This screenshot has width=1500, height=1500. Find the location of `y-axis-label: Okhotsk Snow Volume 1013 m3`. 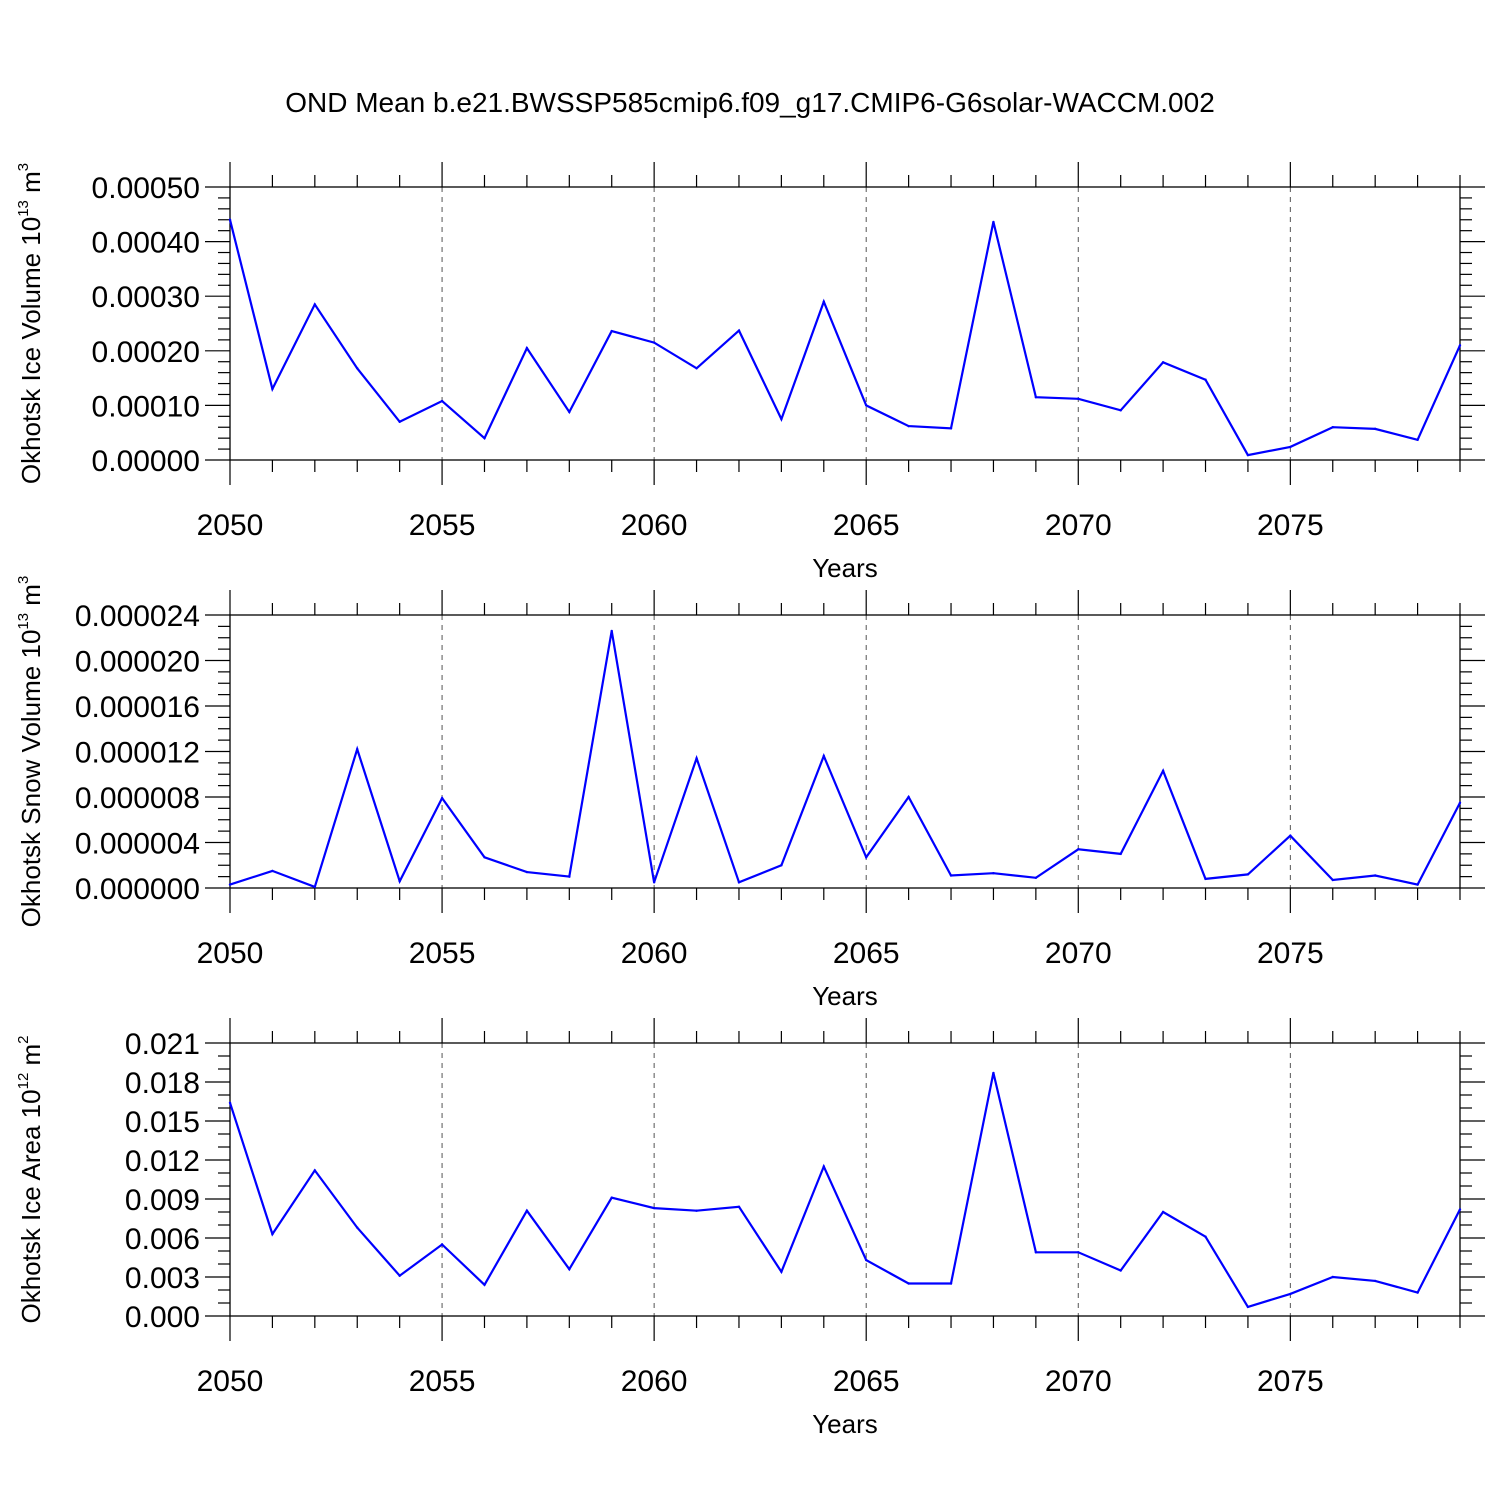

y-axis-label: Okhotsk Snow Volume 1013 m3 is located at coordinates (30, 752).